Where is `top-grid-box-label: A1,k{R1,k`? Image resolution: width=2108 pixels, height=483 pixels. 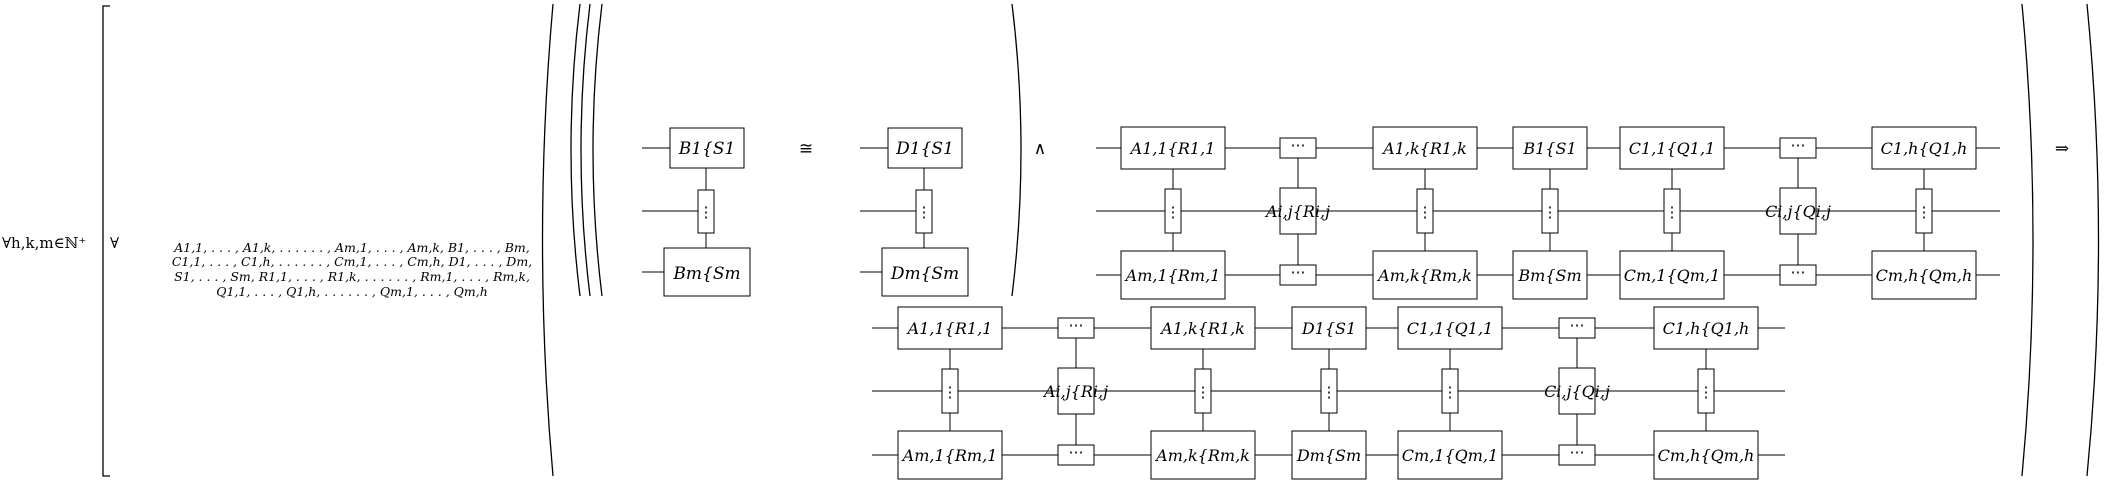
top-grid-box-label: A1,k{R1,k is located at coordinates (1424, 148).